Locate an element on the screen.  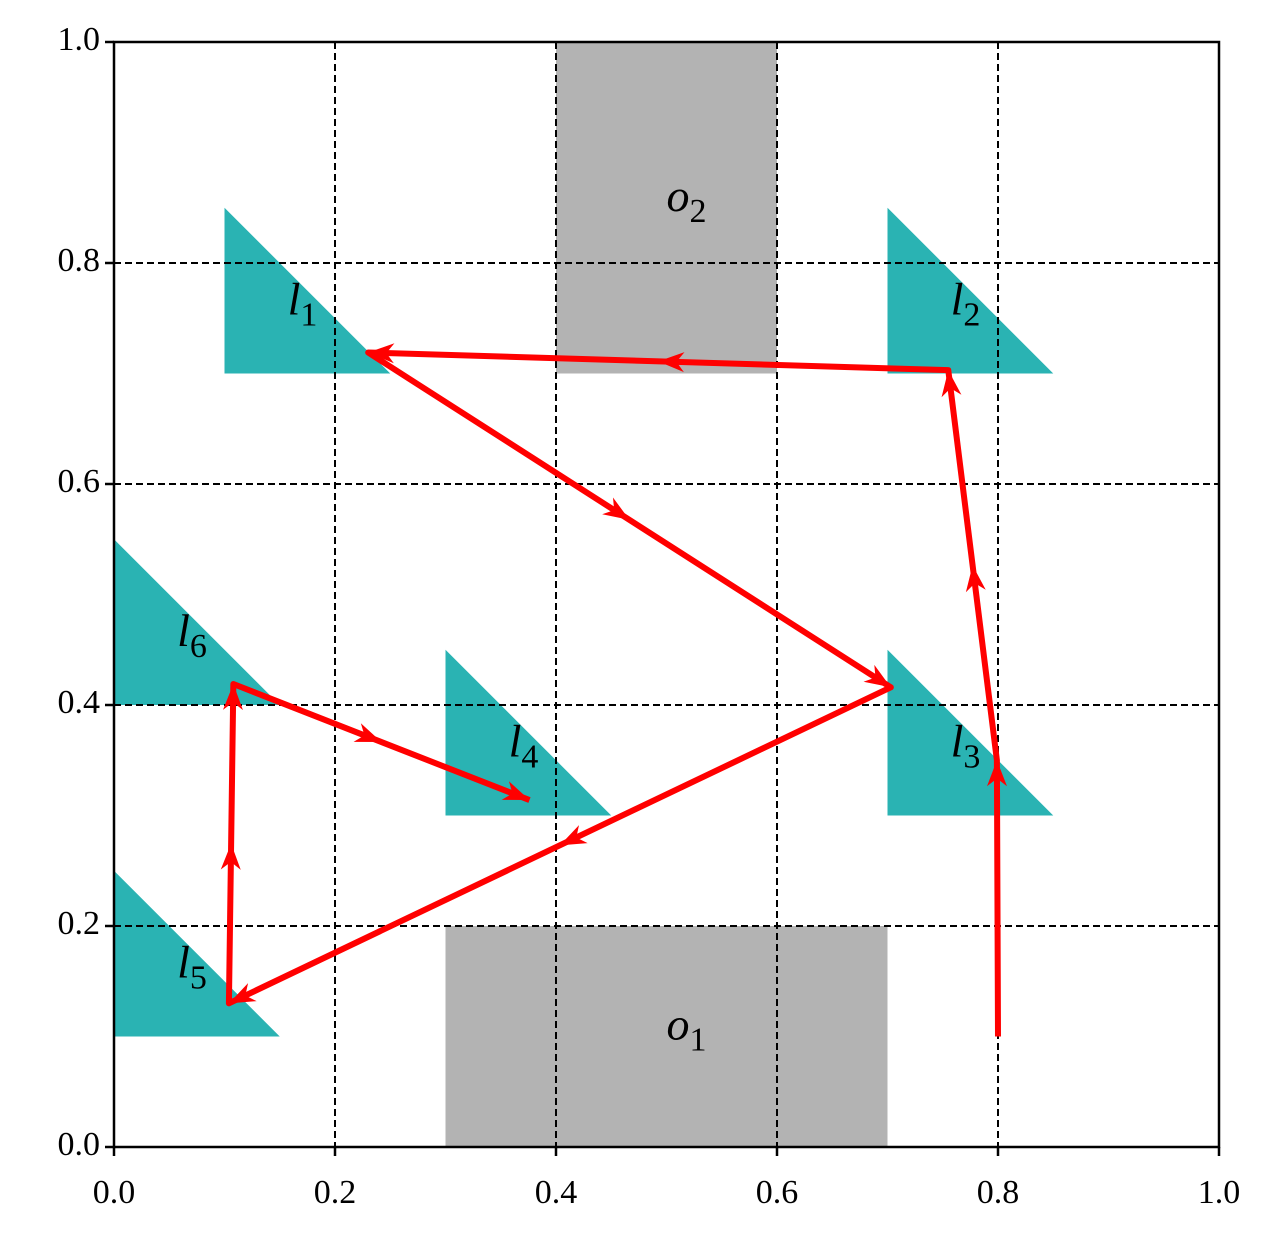
label-sub: 6 is located at coordinates (198, 646).